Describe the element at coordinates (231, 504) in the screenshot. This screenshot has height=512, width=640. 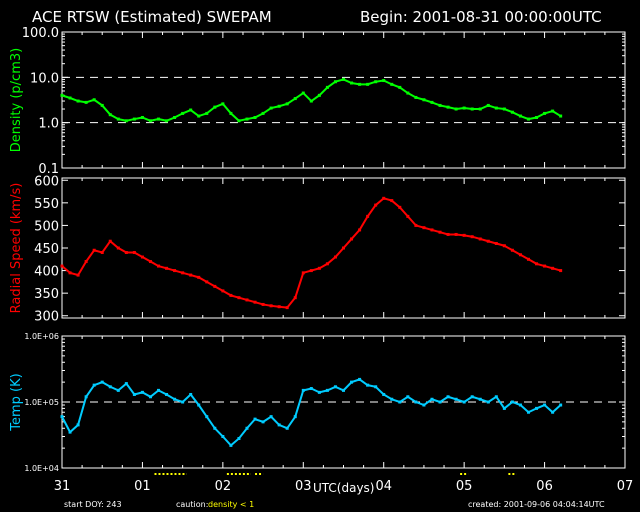
I see `caution-value: density < 1` at that location.